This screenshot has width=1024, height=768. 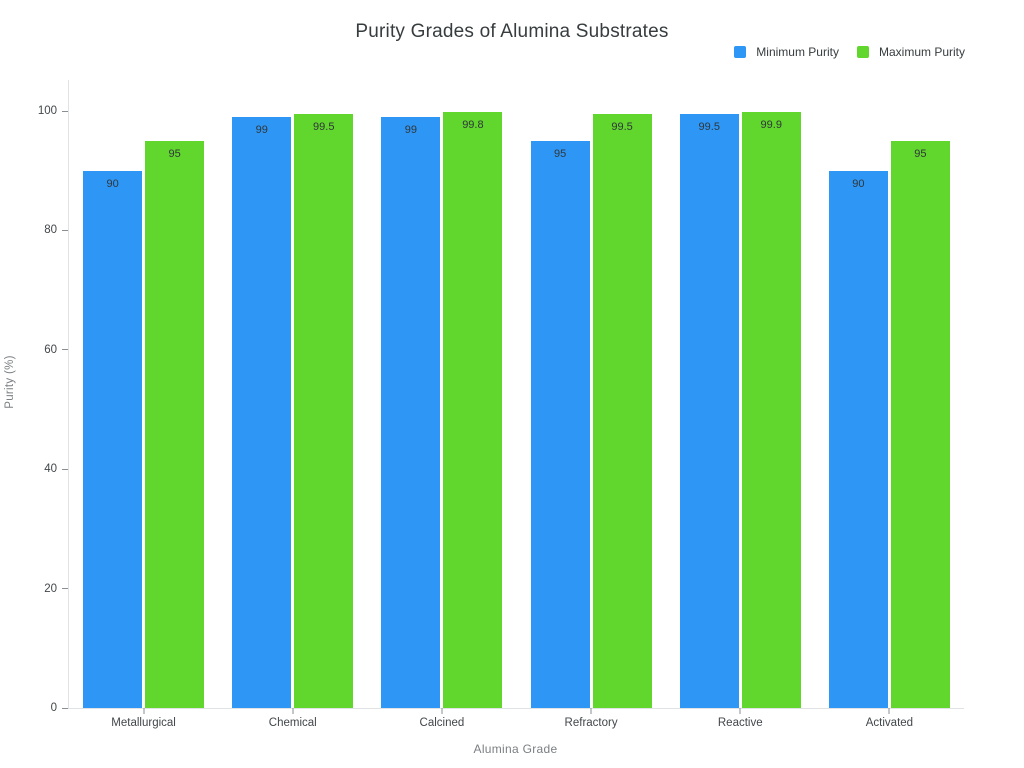 What do you see at coordinates (771, 409) in the screenshot?
I see `bar-maximum-purity-reactive: 99.9` at bounding box center [771, 409].